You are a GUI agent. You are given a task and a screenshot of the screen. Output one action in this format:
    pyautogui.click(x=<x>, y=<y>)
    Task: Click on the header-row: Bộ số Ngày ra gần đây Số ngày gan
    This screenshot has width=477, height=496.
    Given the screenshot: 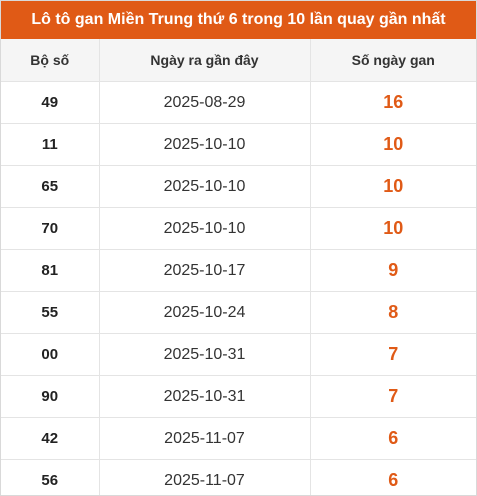 What is the action you would take?
    pyautogui.click(x=238, y=60)
    